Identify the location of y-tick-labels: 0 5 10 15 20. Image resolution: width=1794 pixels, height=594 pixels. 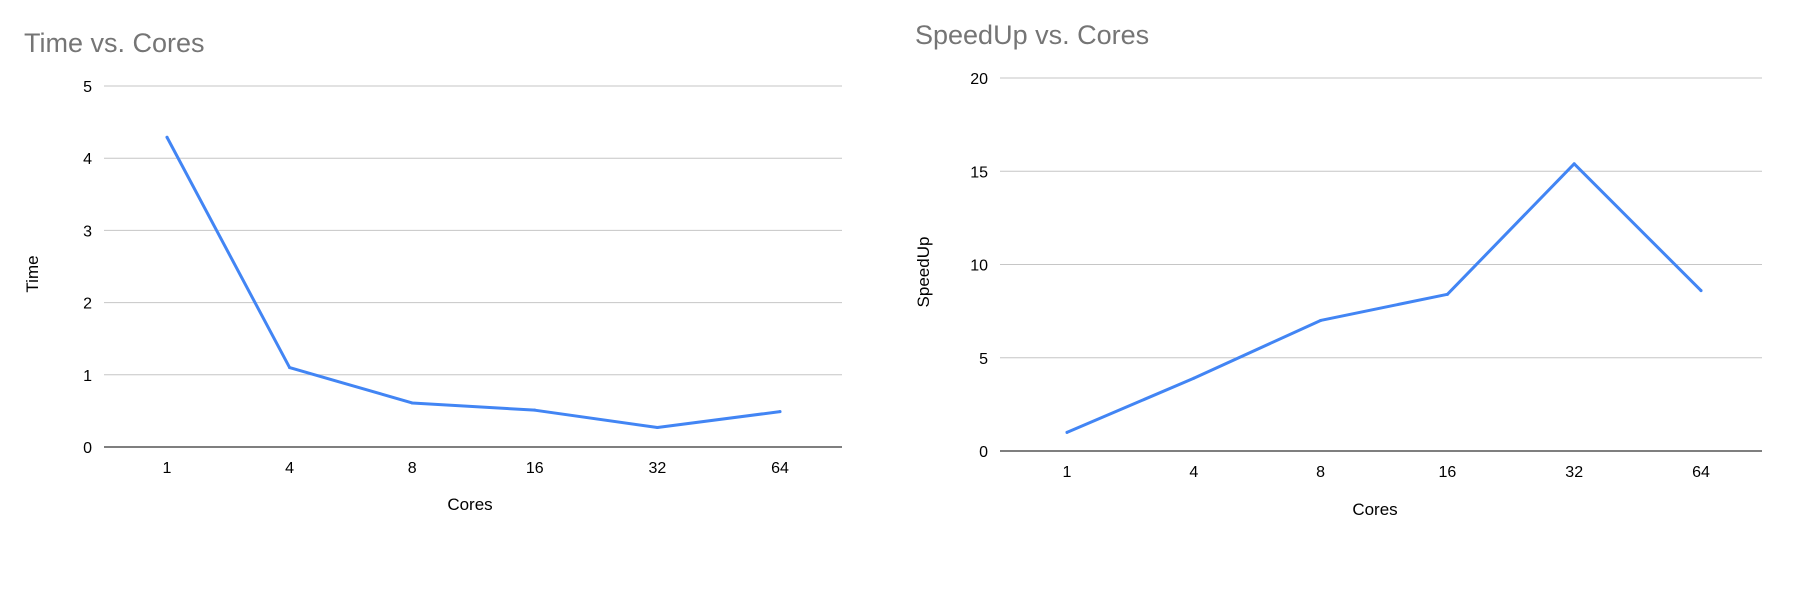
(979, 266).